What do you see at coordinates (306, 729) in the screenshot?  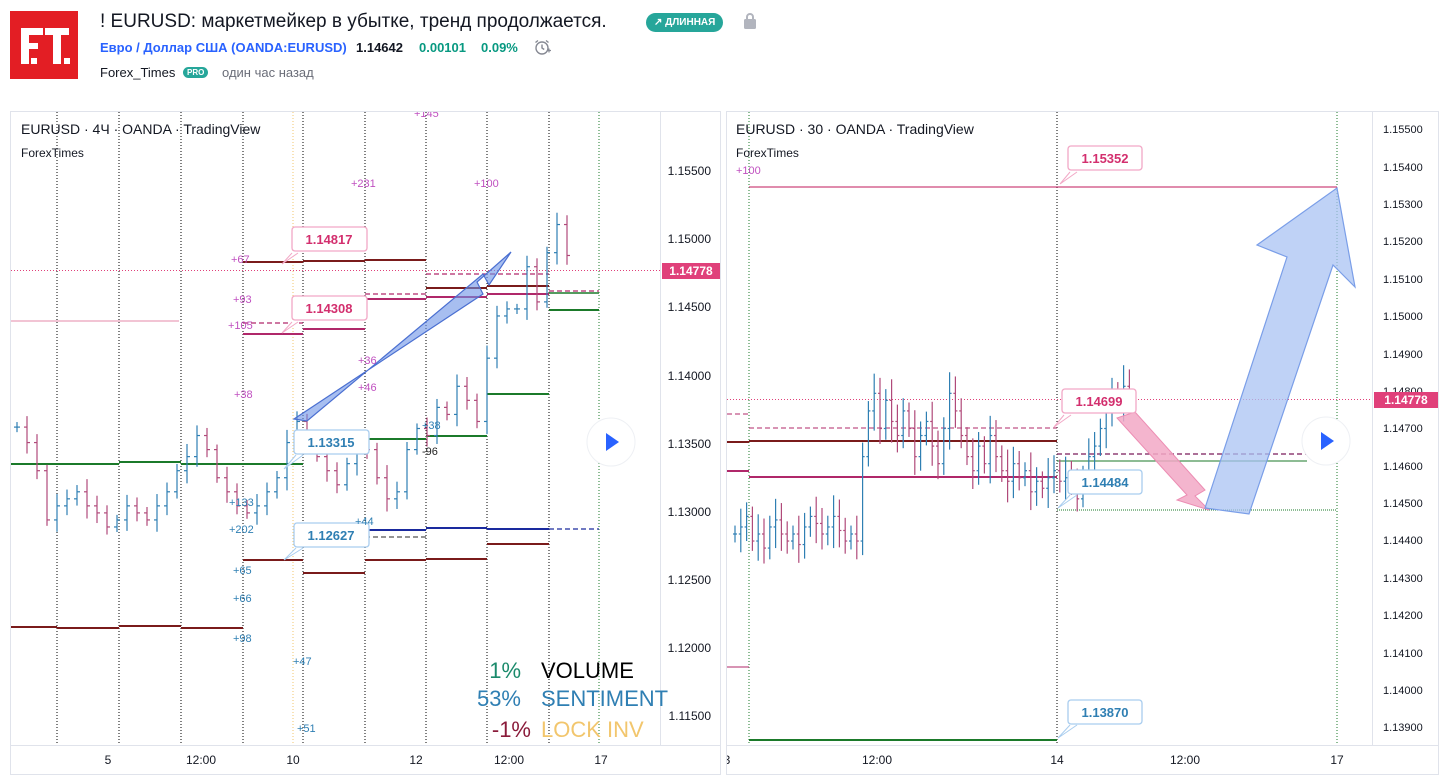 I see `svg-text: +51` at bounding box center [306, 729].